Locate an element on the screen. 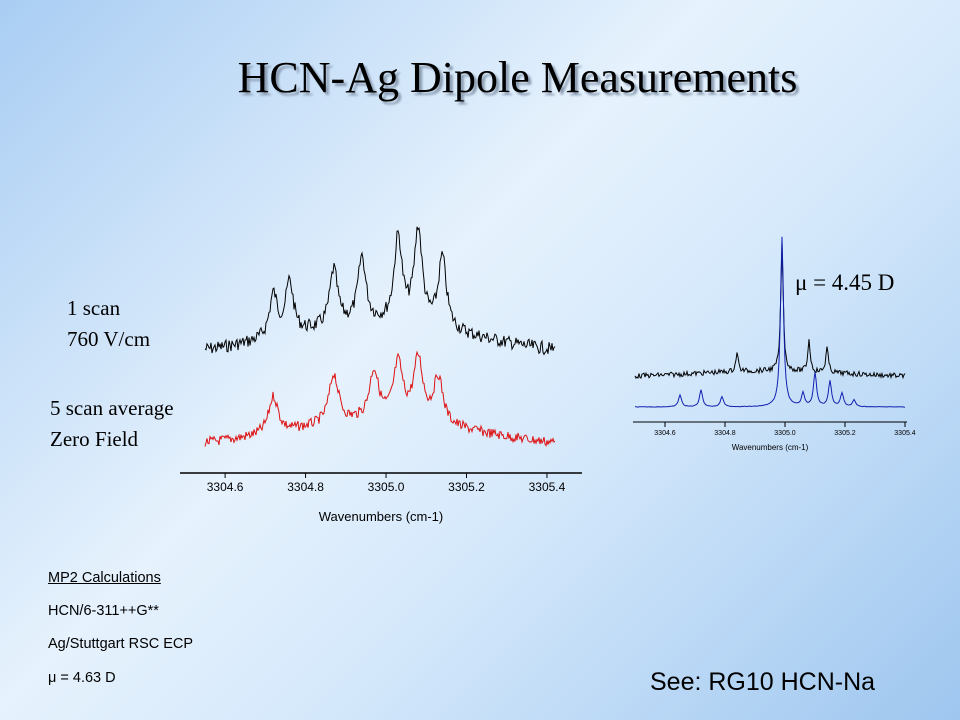 This screenshot has height=720, width=960. calc-line1: HCN/6-311++G** is located at coordinates (103, 611).